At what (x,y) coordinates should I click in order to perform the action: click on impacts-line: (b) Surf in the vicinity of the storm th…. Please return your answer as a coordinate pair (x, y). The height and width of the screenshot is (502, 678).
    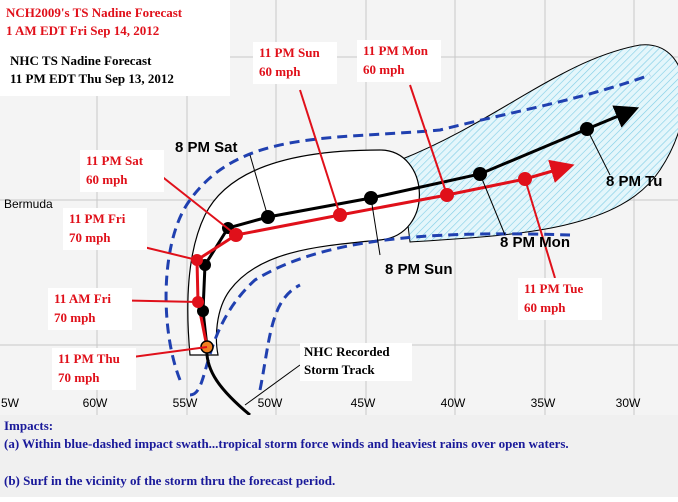
    Looking at the image, I should click on (169, 480).